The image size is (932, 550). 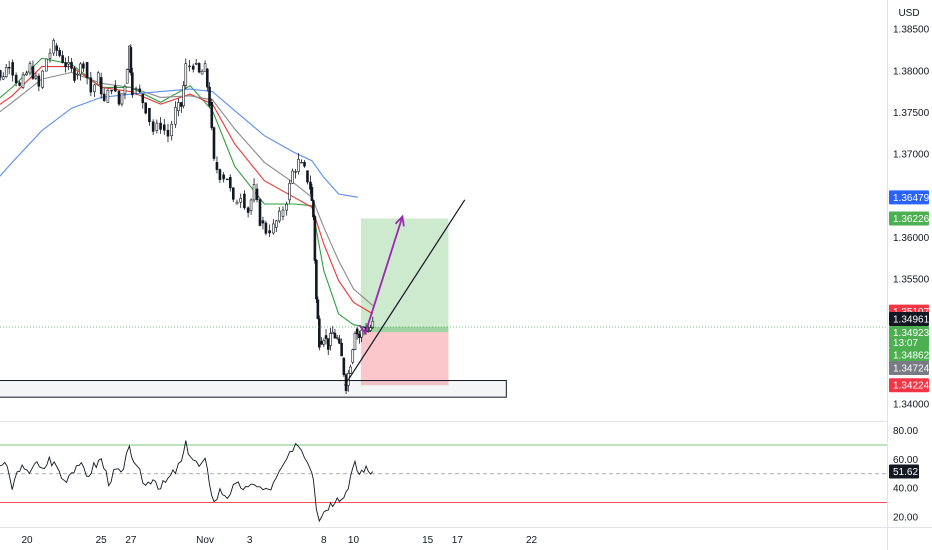 I want to click on price-tick-label: 1.37000, so click(x=911, y=155).